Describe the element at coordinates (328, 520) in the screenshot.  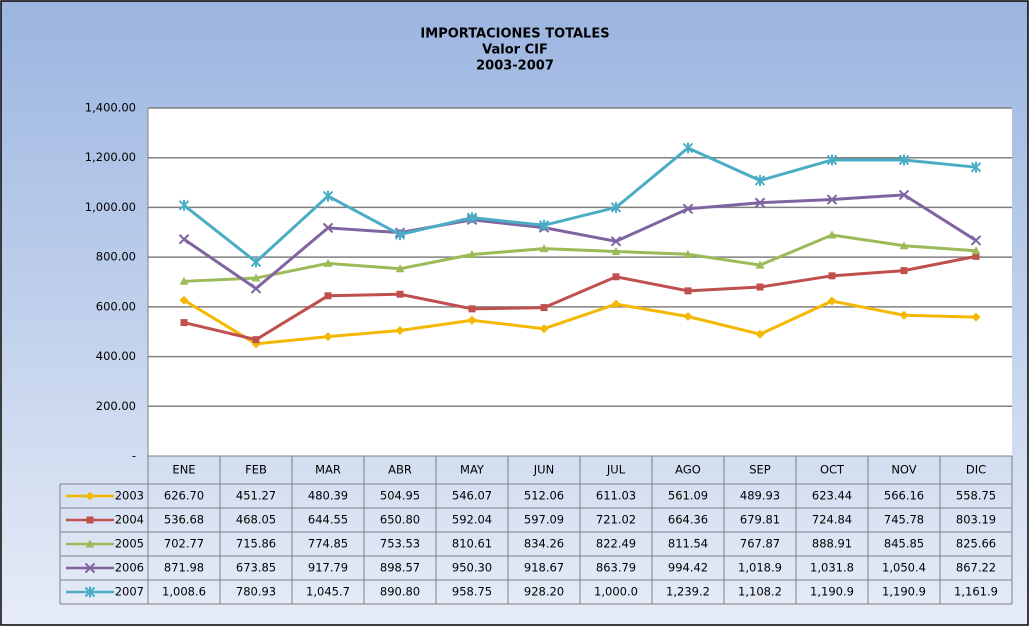
I see `table-cell: 644.55` at that location.